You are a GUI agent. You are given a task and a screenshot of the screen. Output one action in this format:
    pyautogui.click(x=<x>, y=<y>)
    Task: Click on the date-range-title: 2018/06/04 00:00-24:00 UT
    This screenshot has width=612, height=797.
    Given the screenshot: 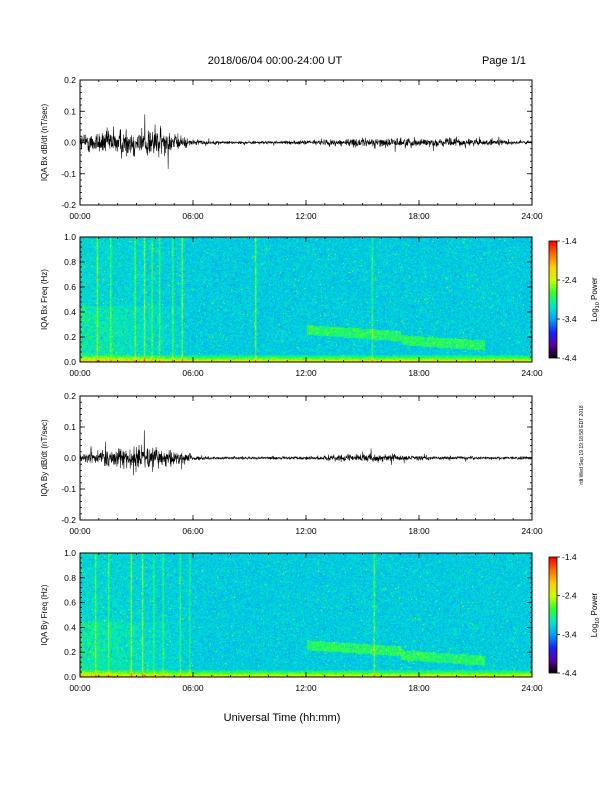 What is the action you would take?
    pyautogui.click(x=275, y=61)
    